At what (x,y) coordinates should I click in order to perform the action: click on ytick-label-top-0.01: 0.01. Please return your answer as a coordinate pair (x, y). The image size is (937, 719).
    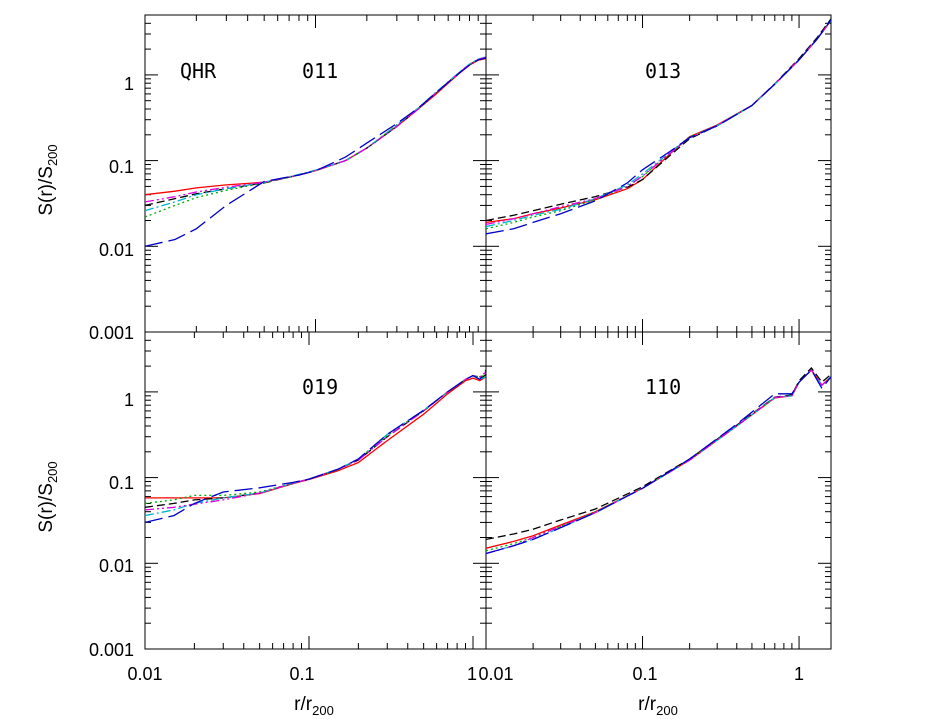
    Looking at the image, I should click on (116, 250).